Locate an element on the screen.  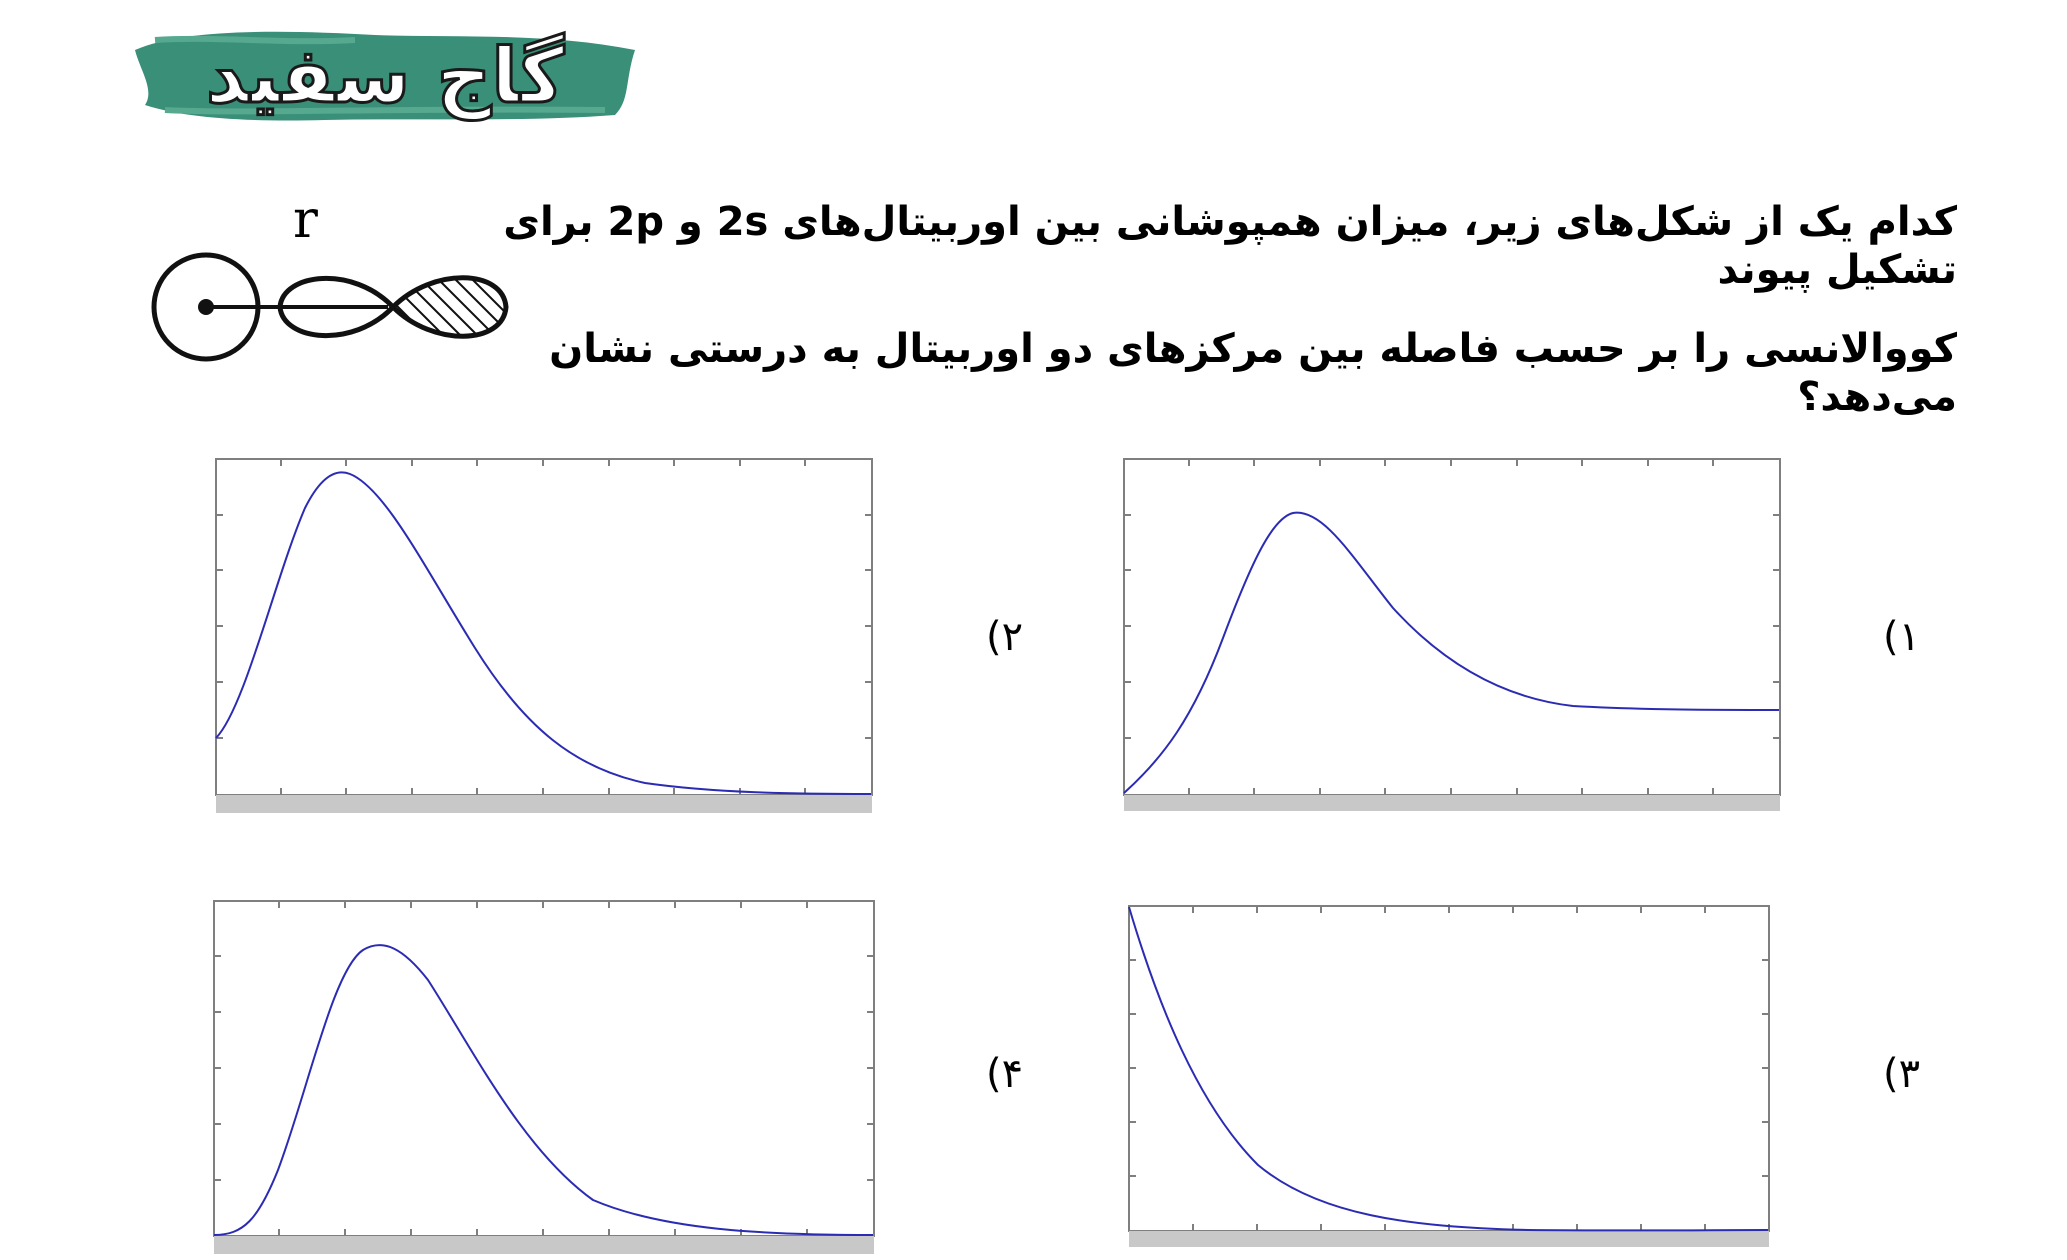
logo-graphic: گاج سفید is located at coordinates (385, 76).